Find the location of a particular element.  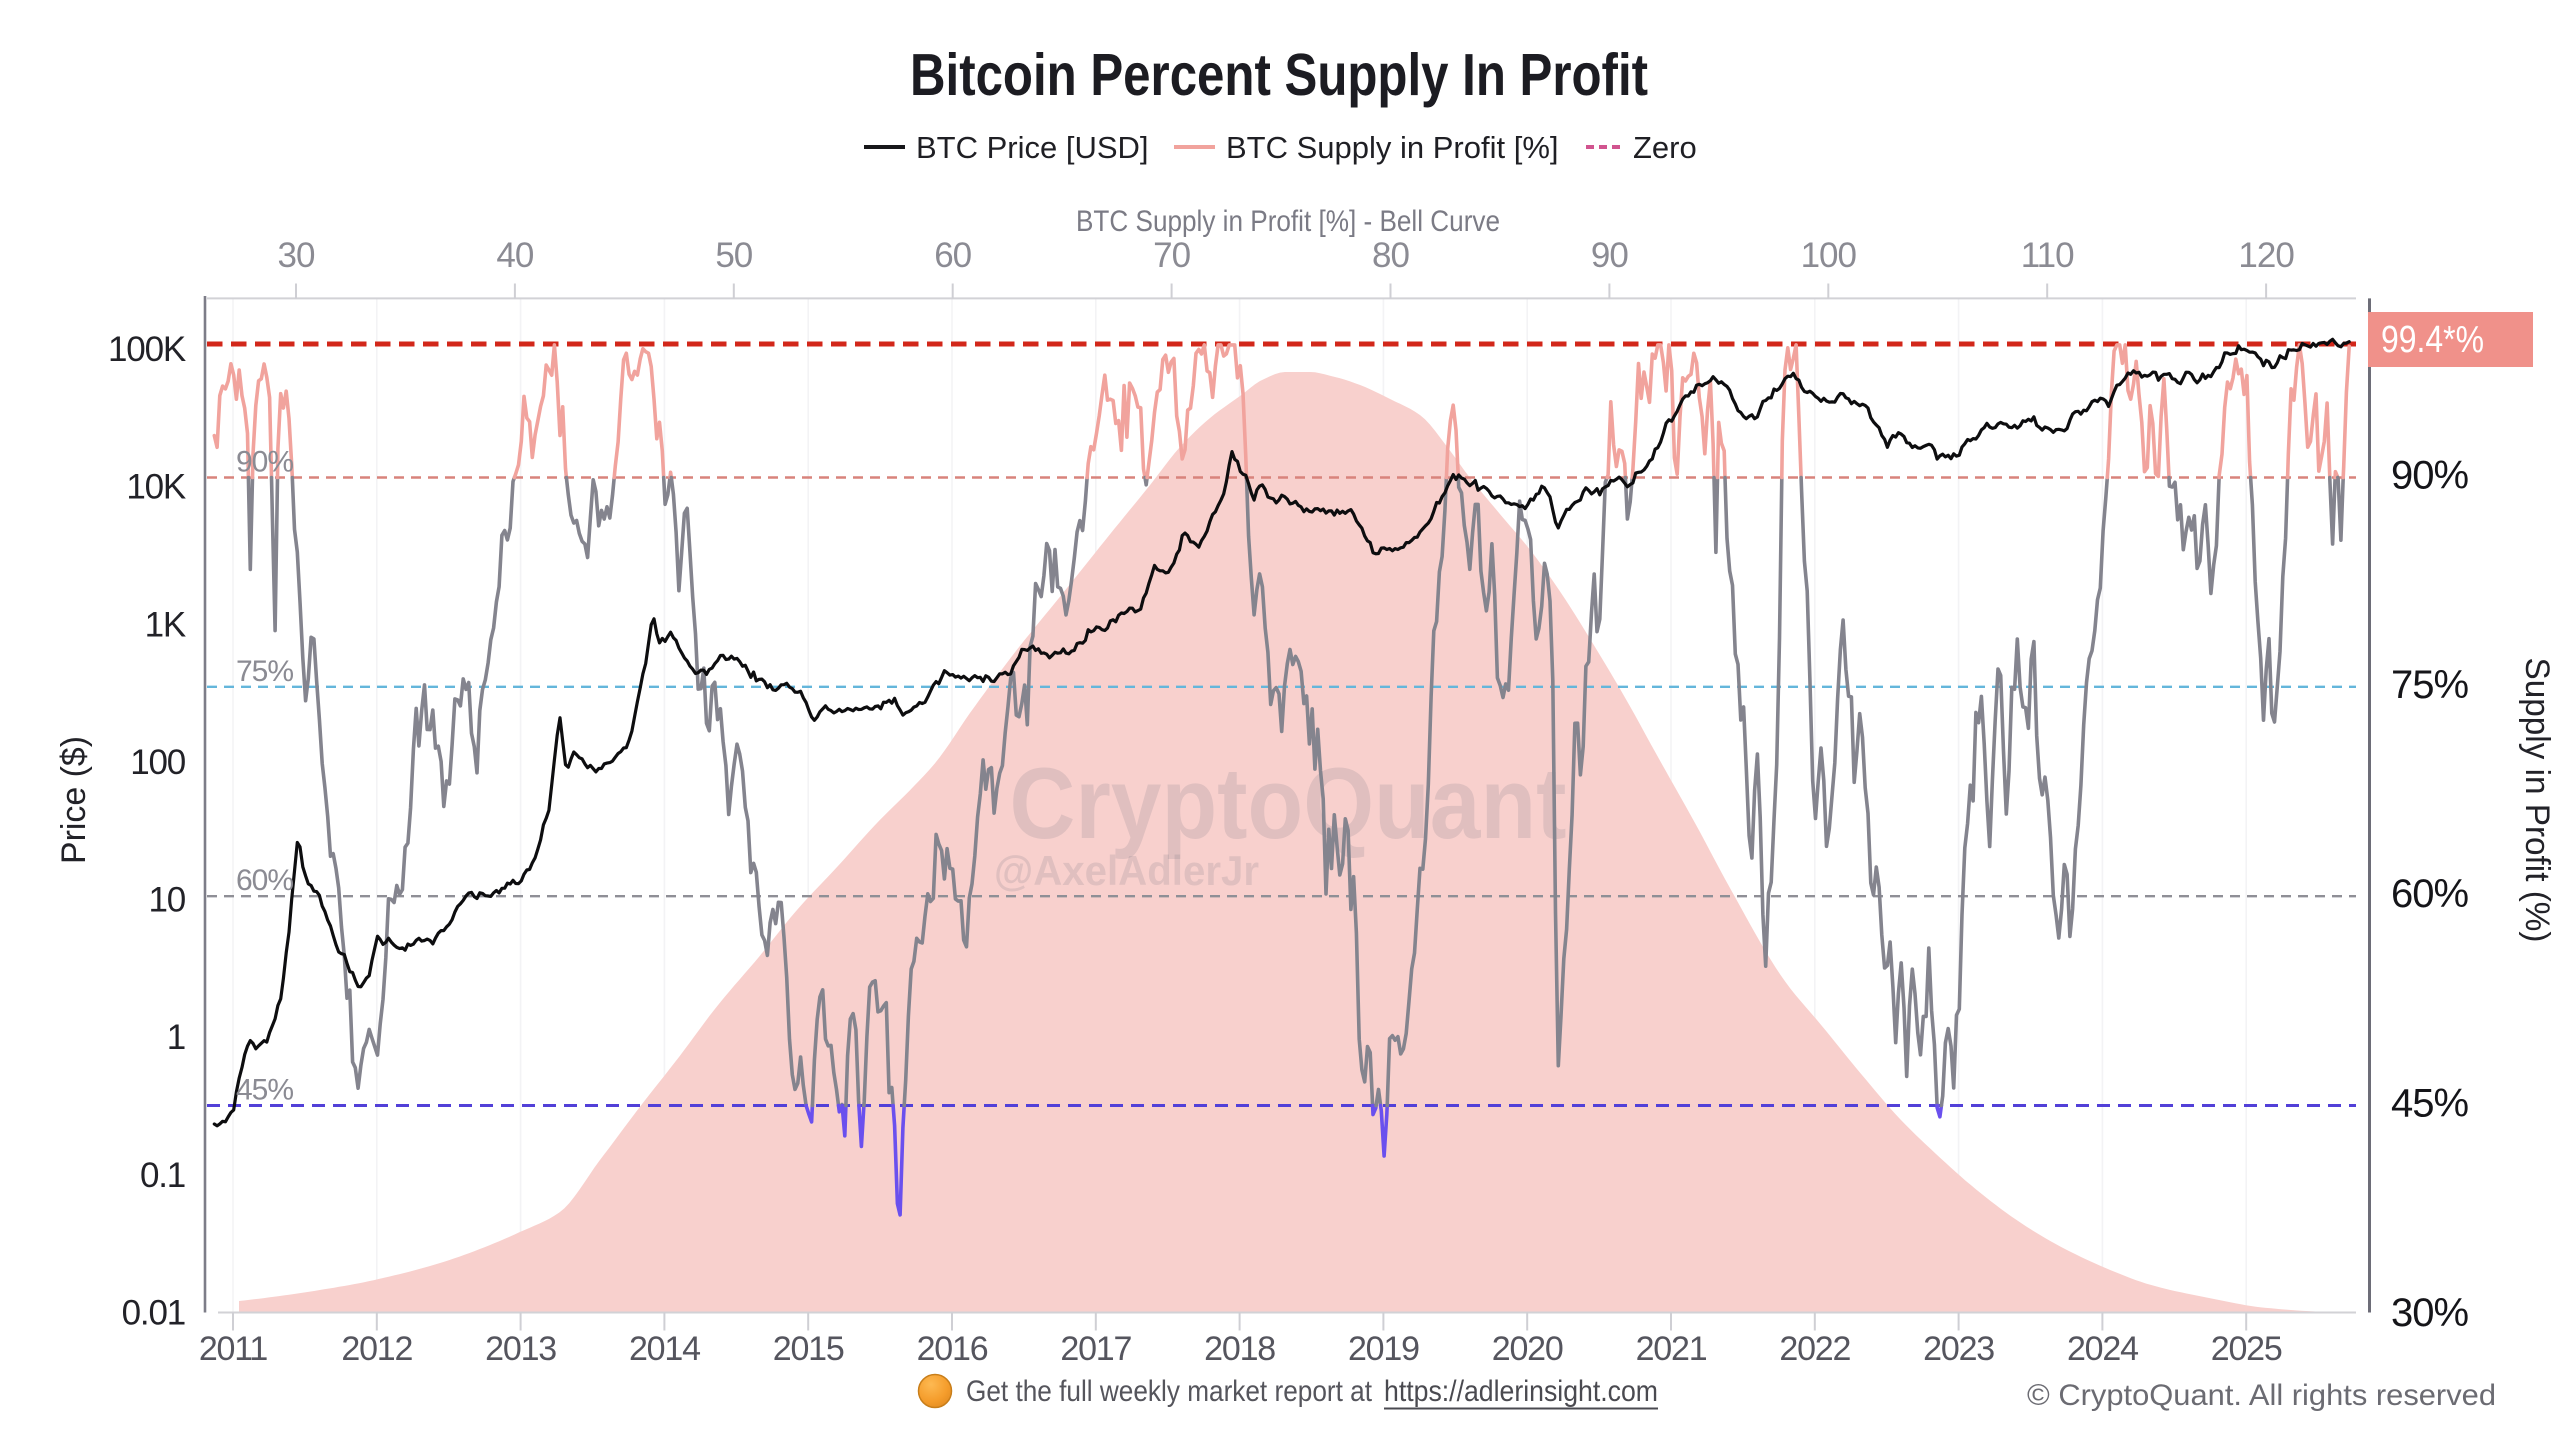

svg-text: 100K is located at coordinates (147, 349).